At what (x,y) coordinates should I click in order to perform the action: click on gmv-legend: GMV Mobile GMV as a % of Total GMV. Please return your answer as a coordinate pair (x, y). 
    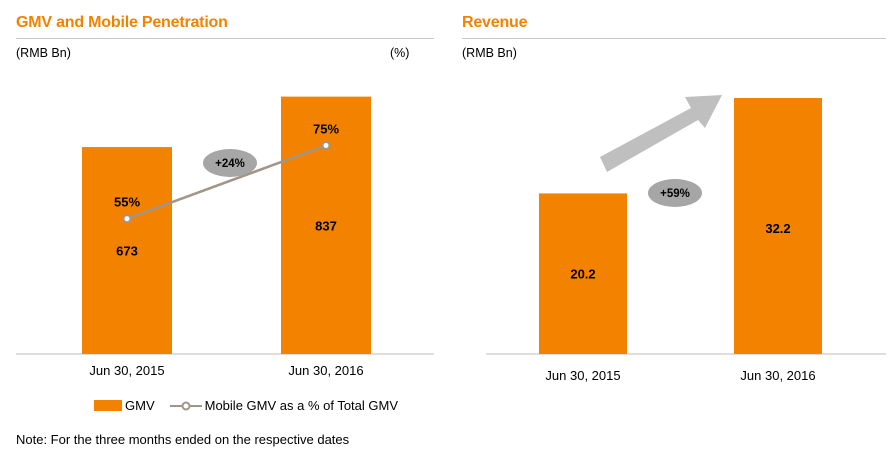
    Looking at the image, I should click on (246, 405).